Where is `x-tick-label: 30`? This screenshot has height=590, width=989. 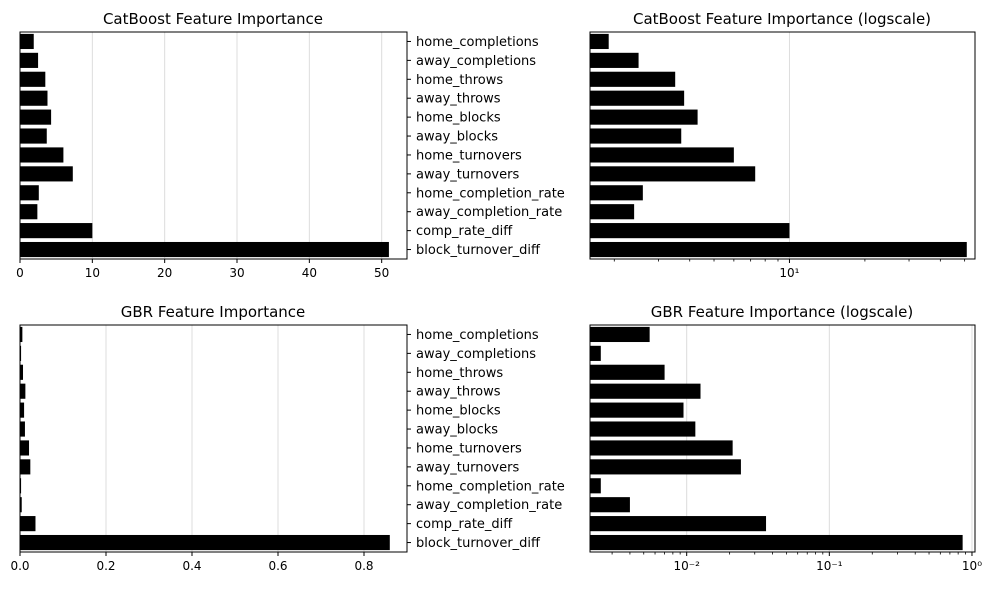 x-tick-label: 30 is located at coordinates (236, 273).